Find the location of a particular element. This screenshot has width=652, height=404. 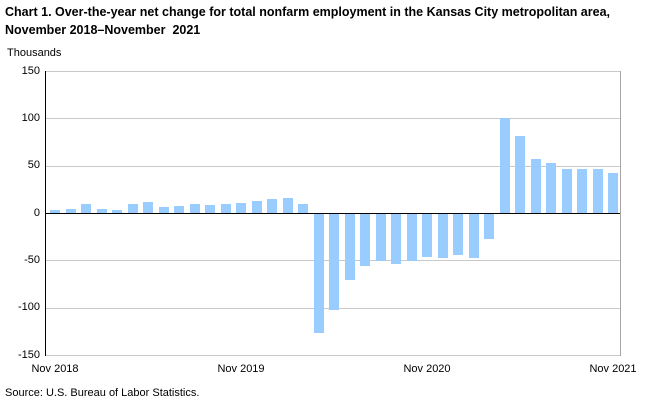

bar-dec-2020 is located at coordinates (442, 236).